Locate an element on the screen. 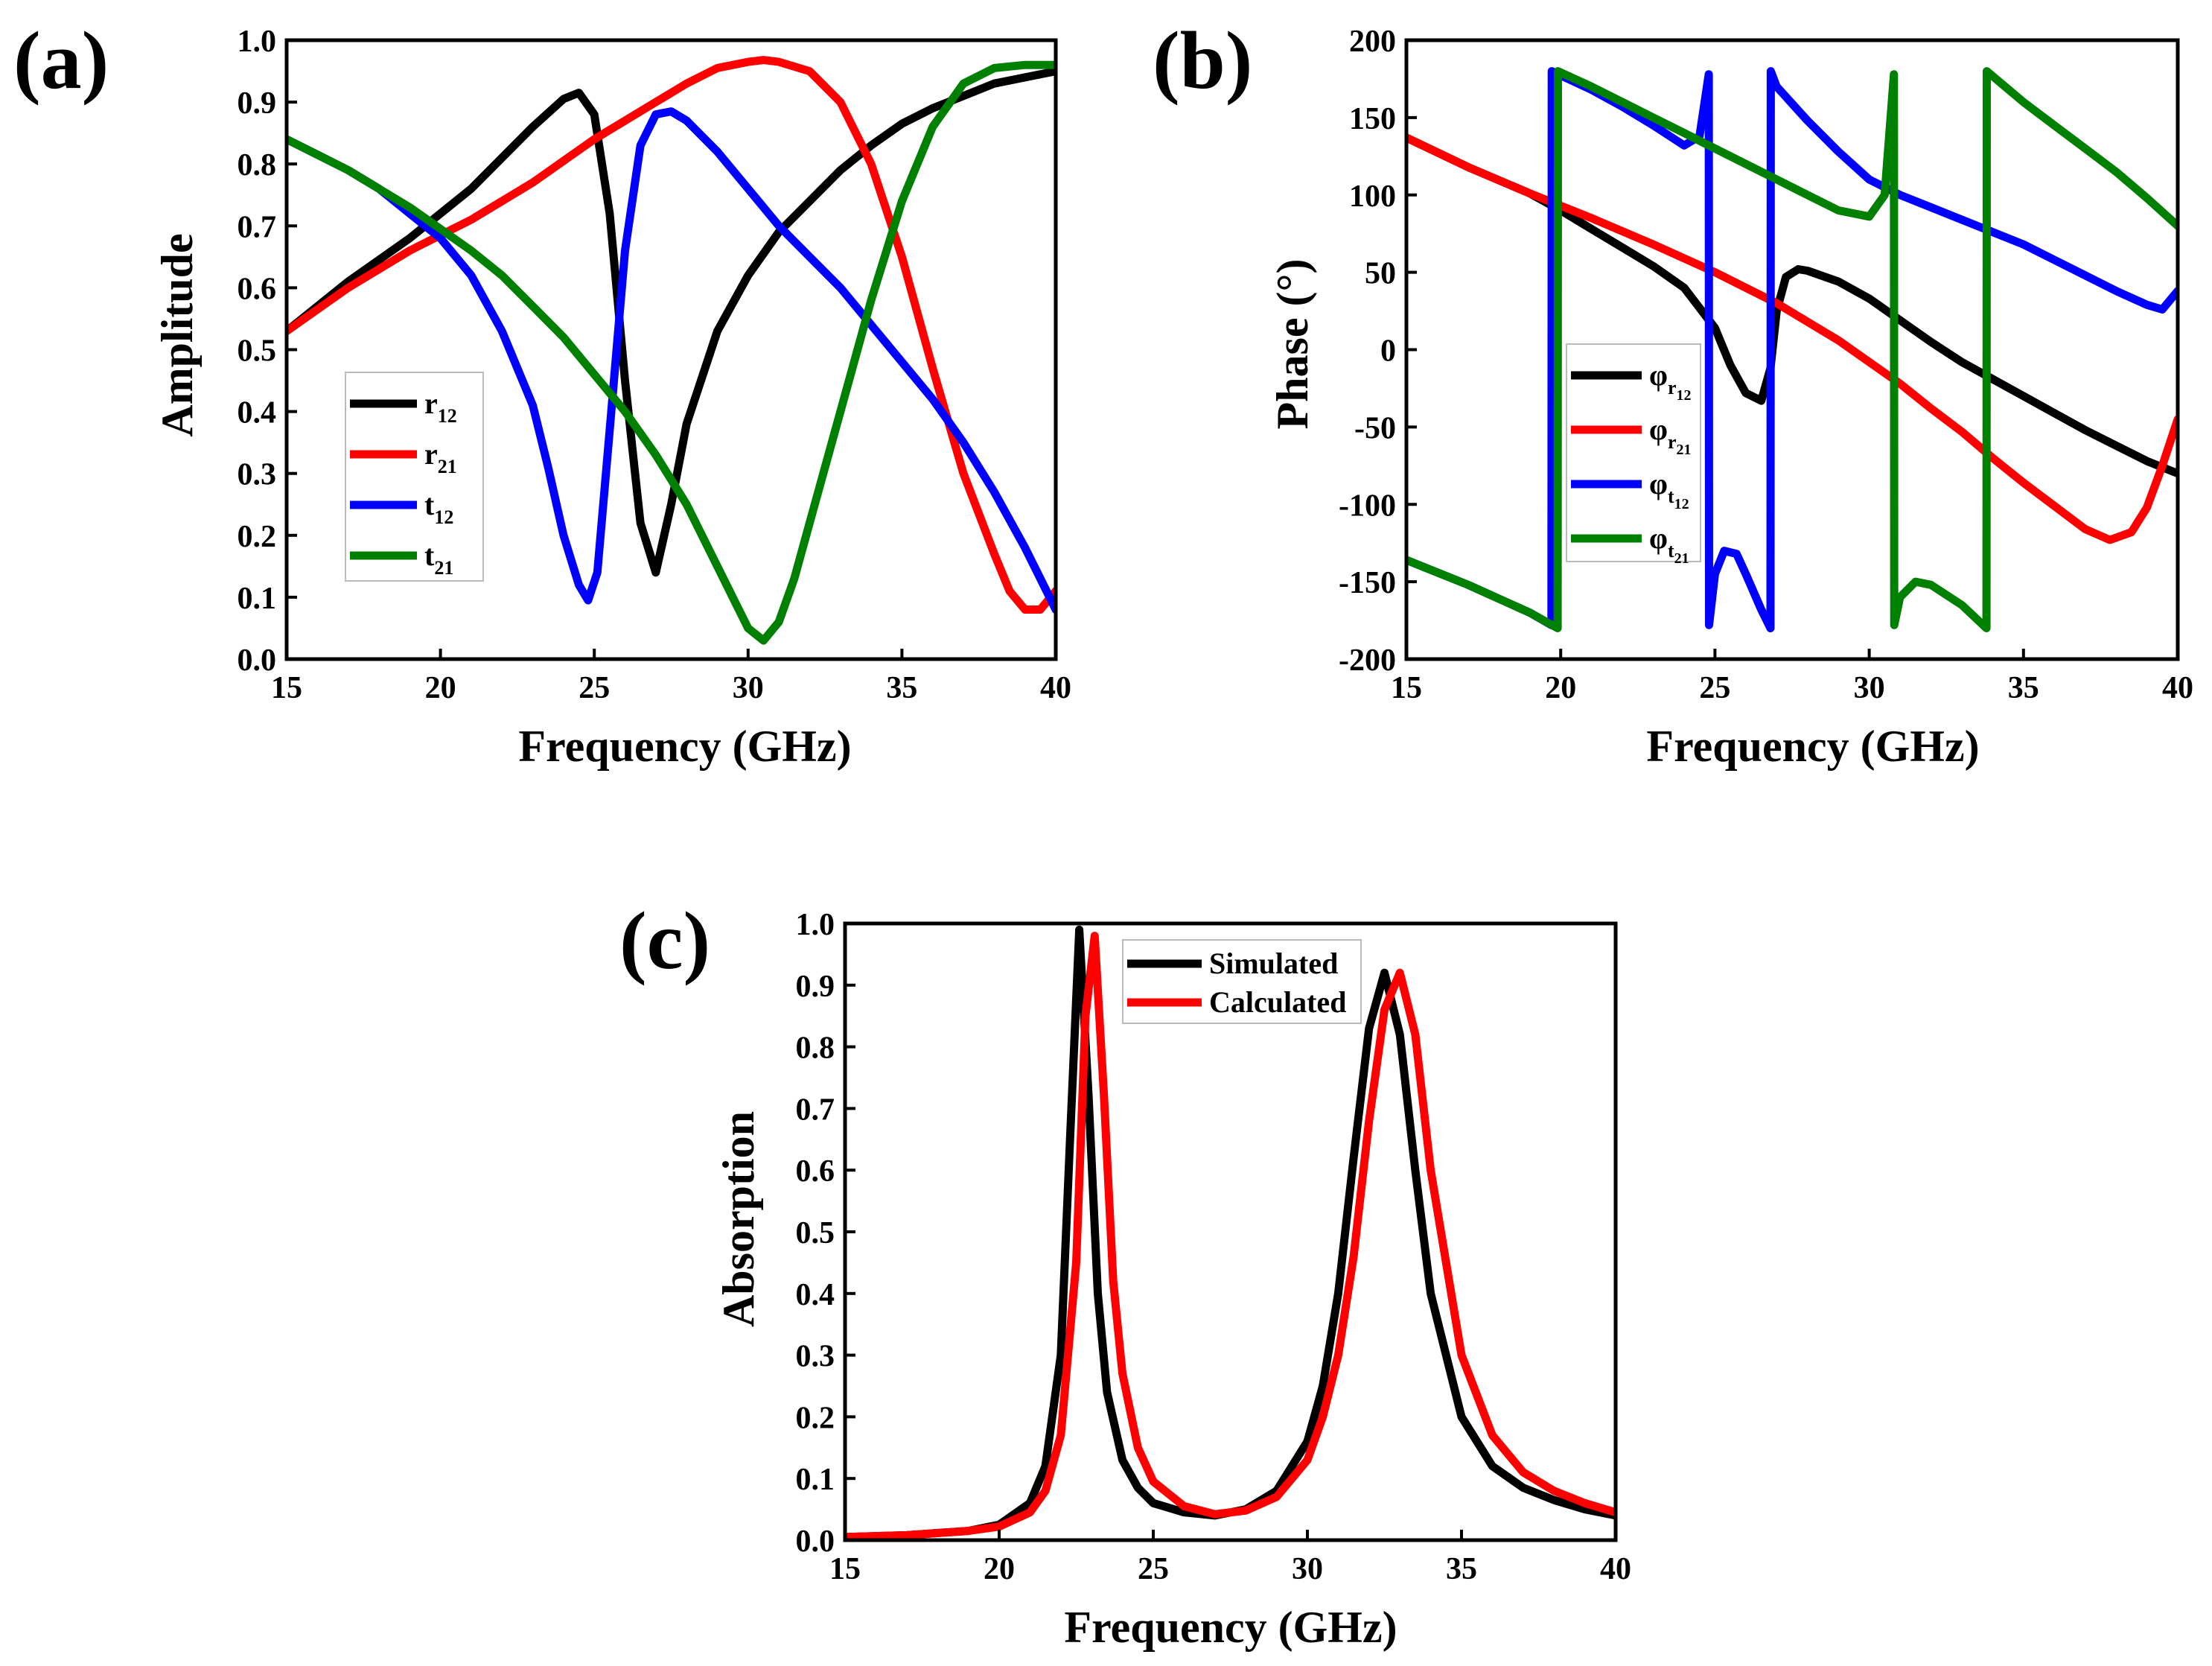  legend-label: φr21 is located at coordinates (1670, 435).